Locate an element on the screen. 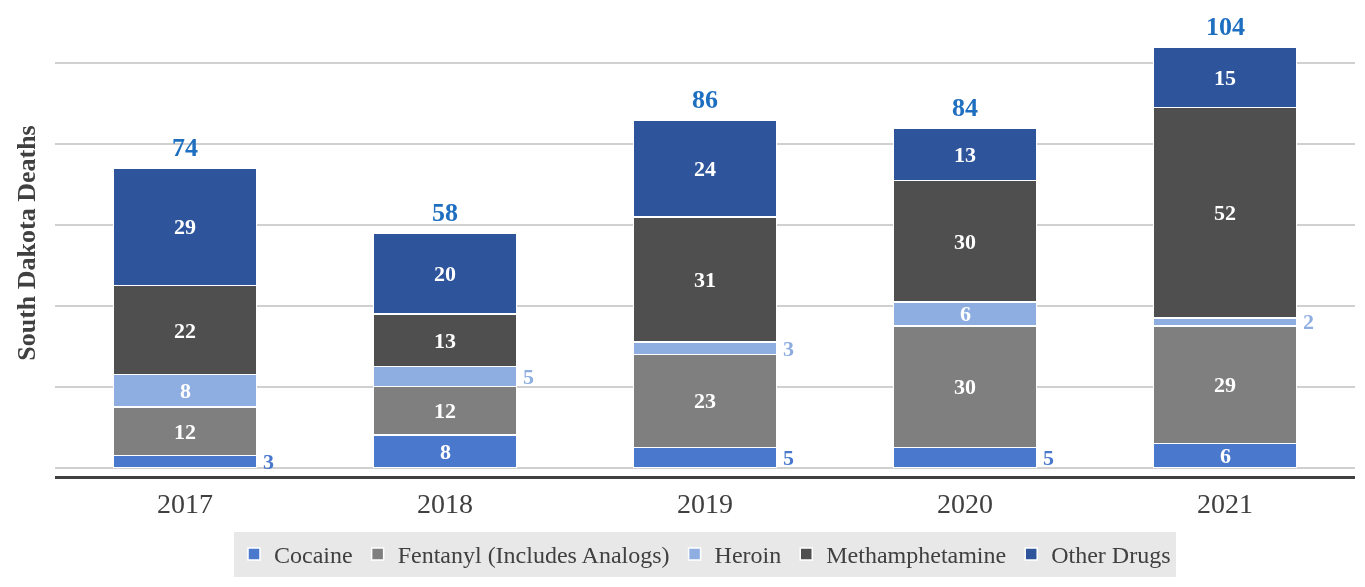 The image size is (1365, 587). x-tick-label: 2021 is located at coordinates (1225, 503).